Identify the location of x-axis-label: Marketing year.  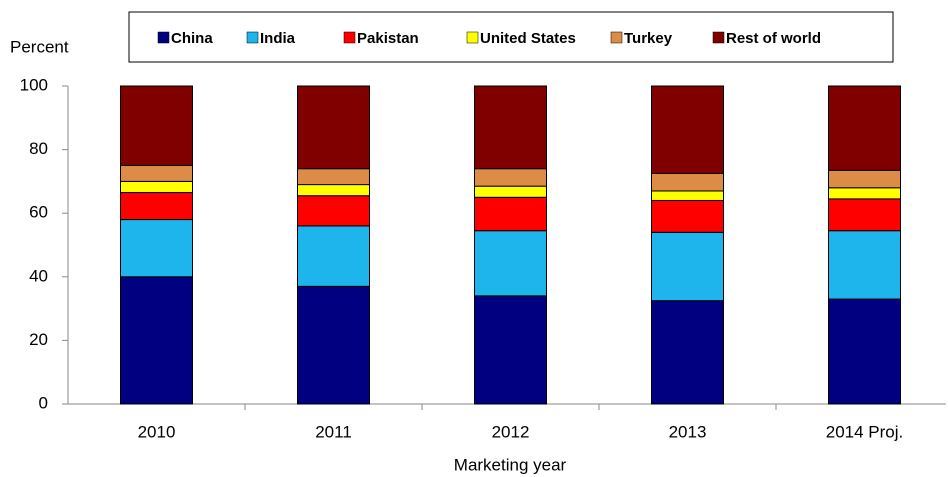
(510, 464).